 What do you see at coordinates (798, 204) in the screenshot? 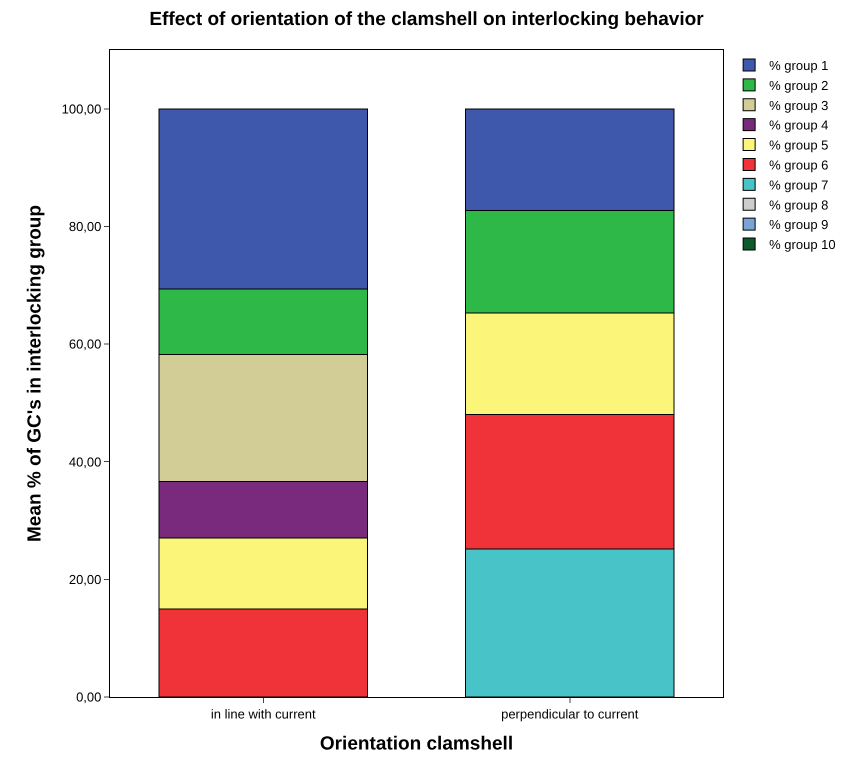
I see `legend-label: % group 8` at bounding box center [798, 204].